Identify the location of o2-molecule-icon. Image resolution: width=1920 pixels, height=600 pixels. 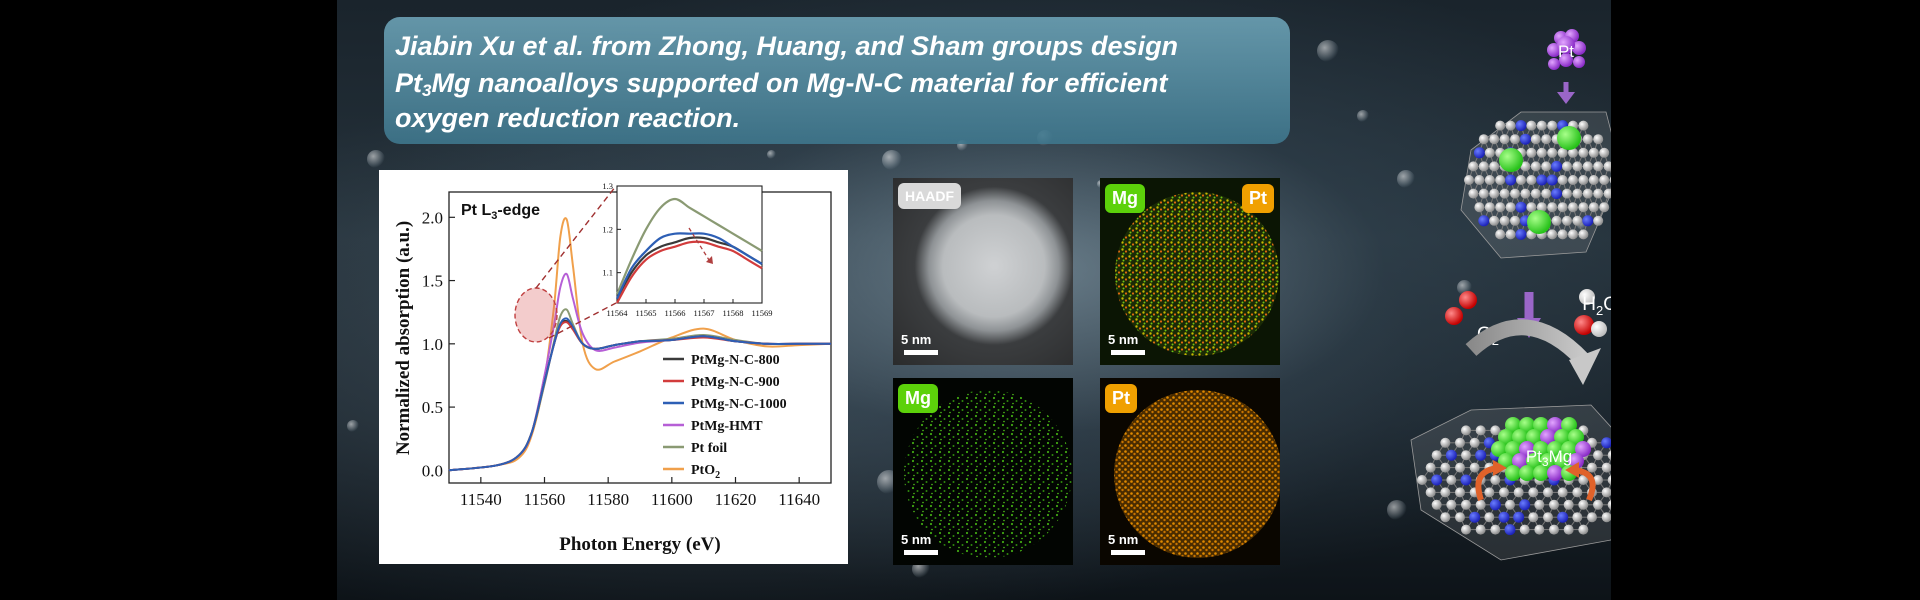
(1461, 308).